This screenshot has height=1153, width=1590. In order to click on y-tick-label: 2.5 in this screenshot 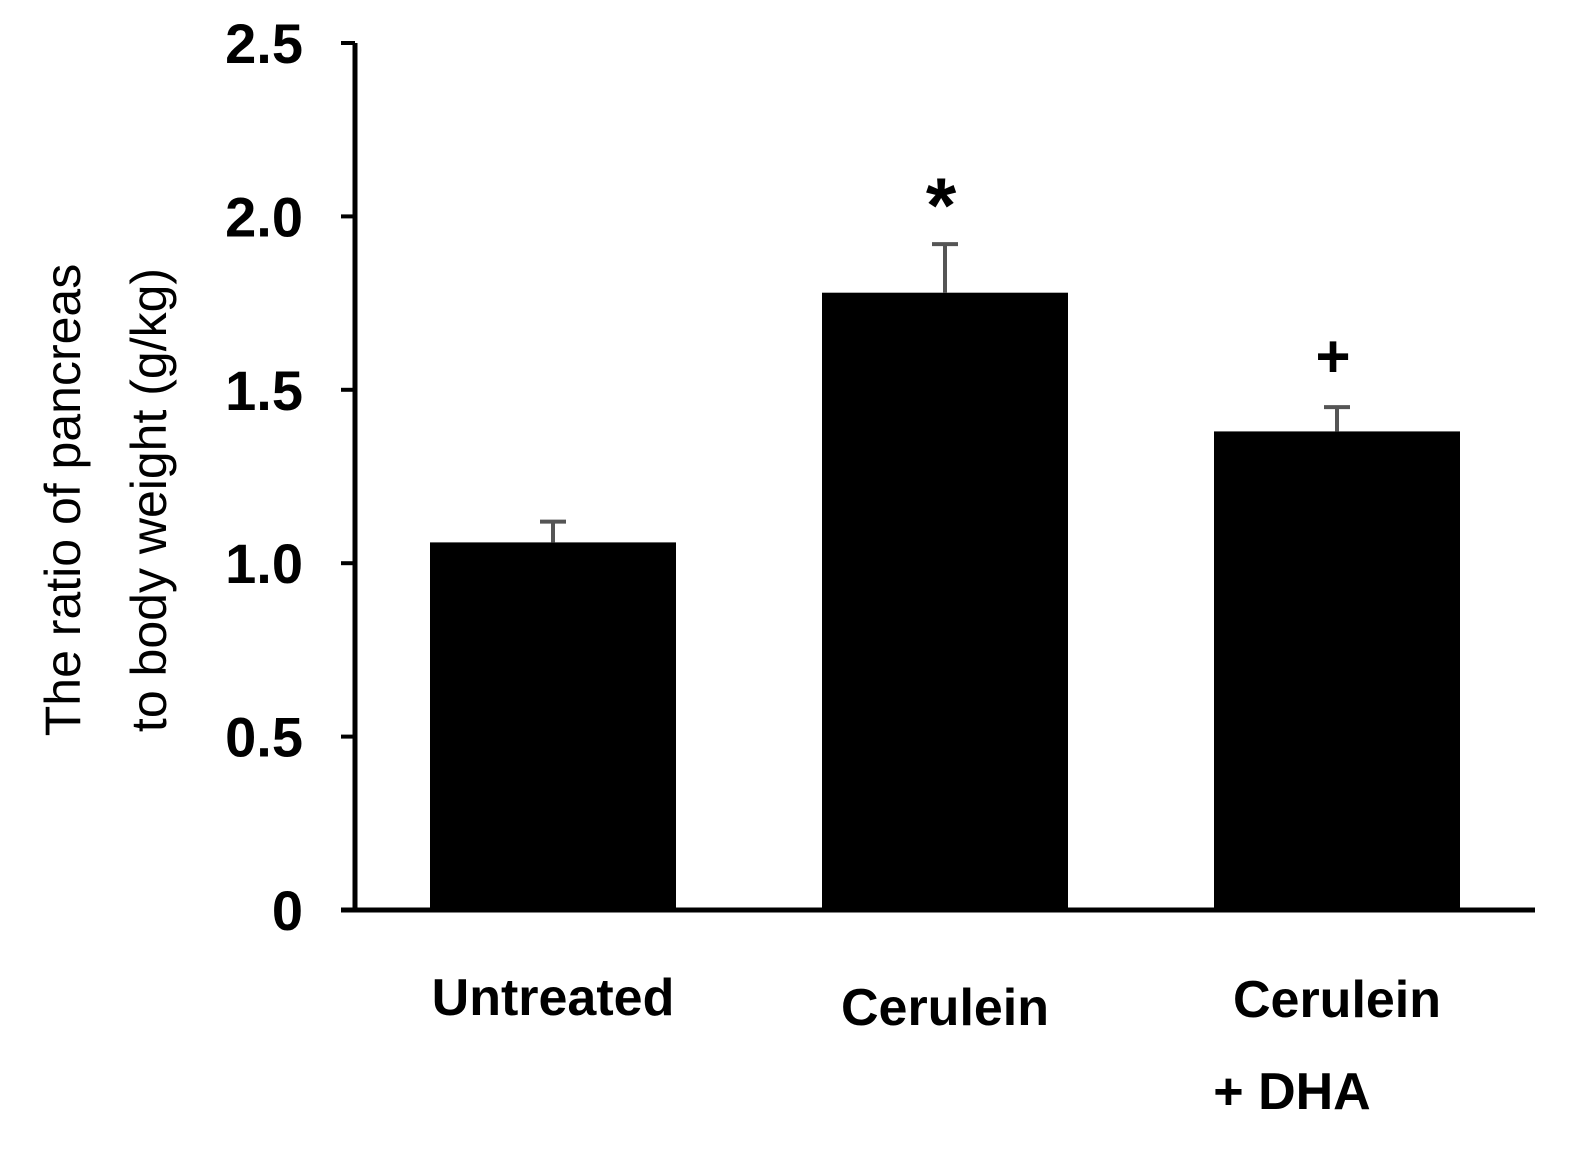, I will do `click(264, 43)`.